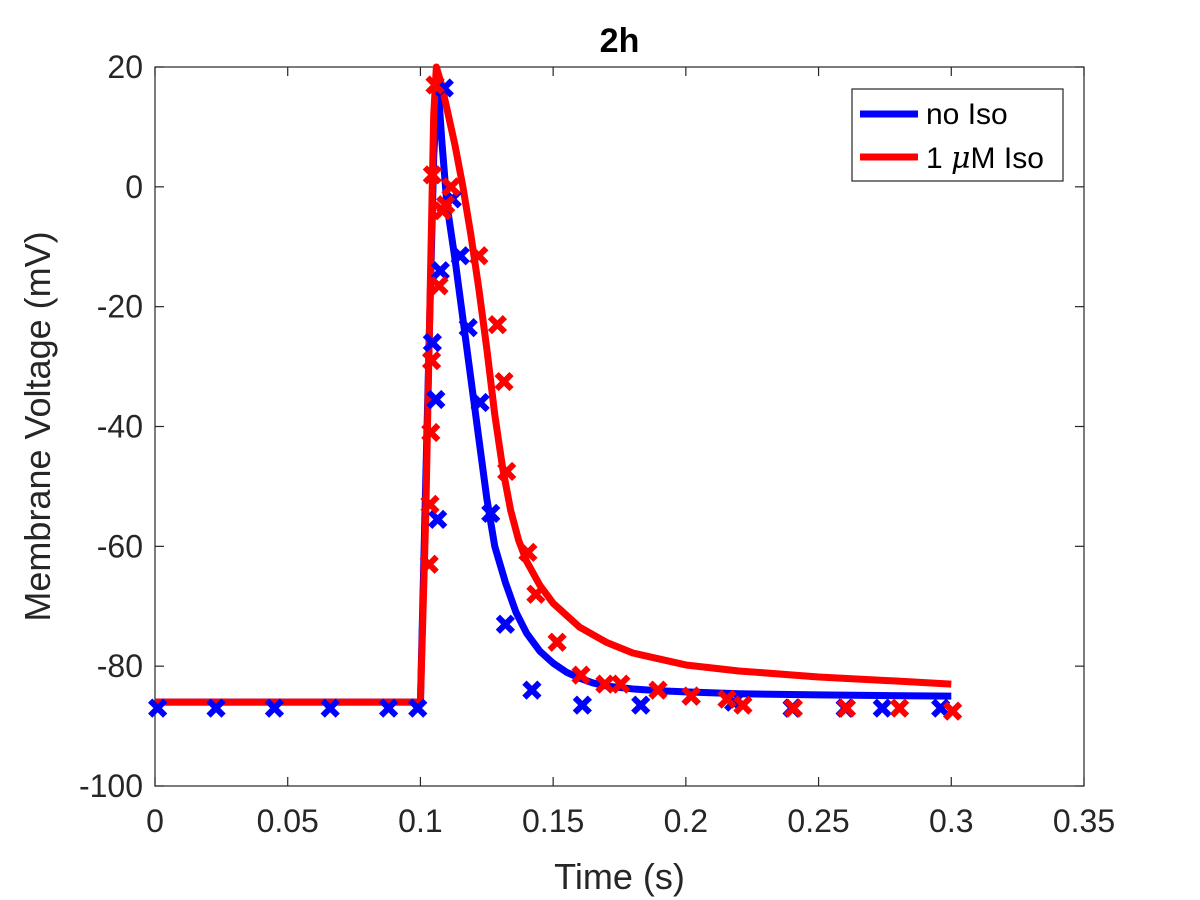 The image size is (1200, 900). What do you see at coordinates (37, 426) in the screenshot?
I see `y-axis-label: Membrane Voltage (mV)` at bounding box center [37, 426].